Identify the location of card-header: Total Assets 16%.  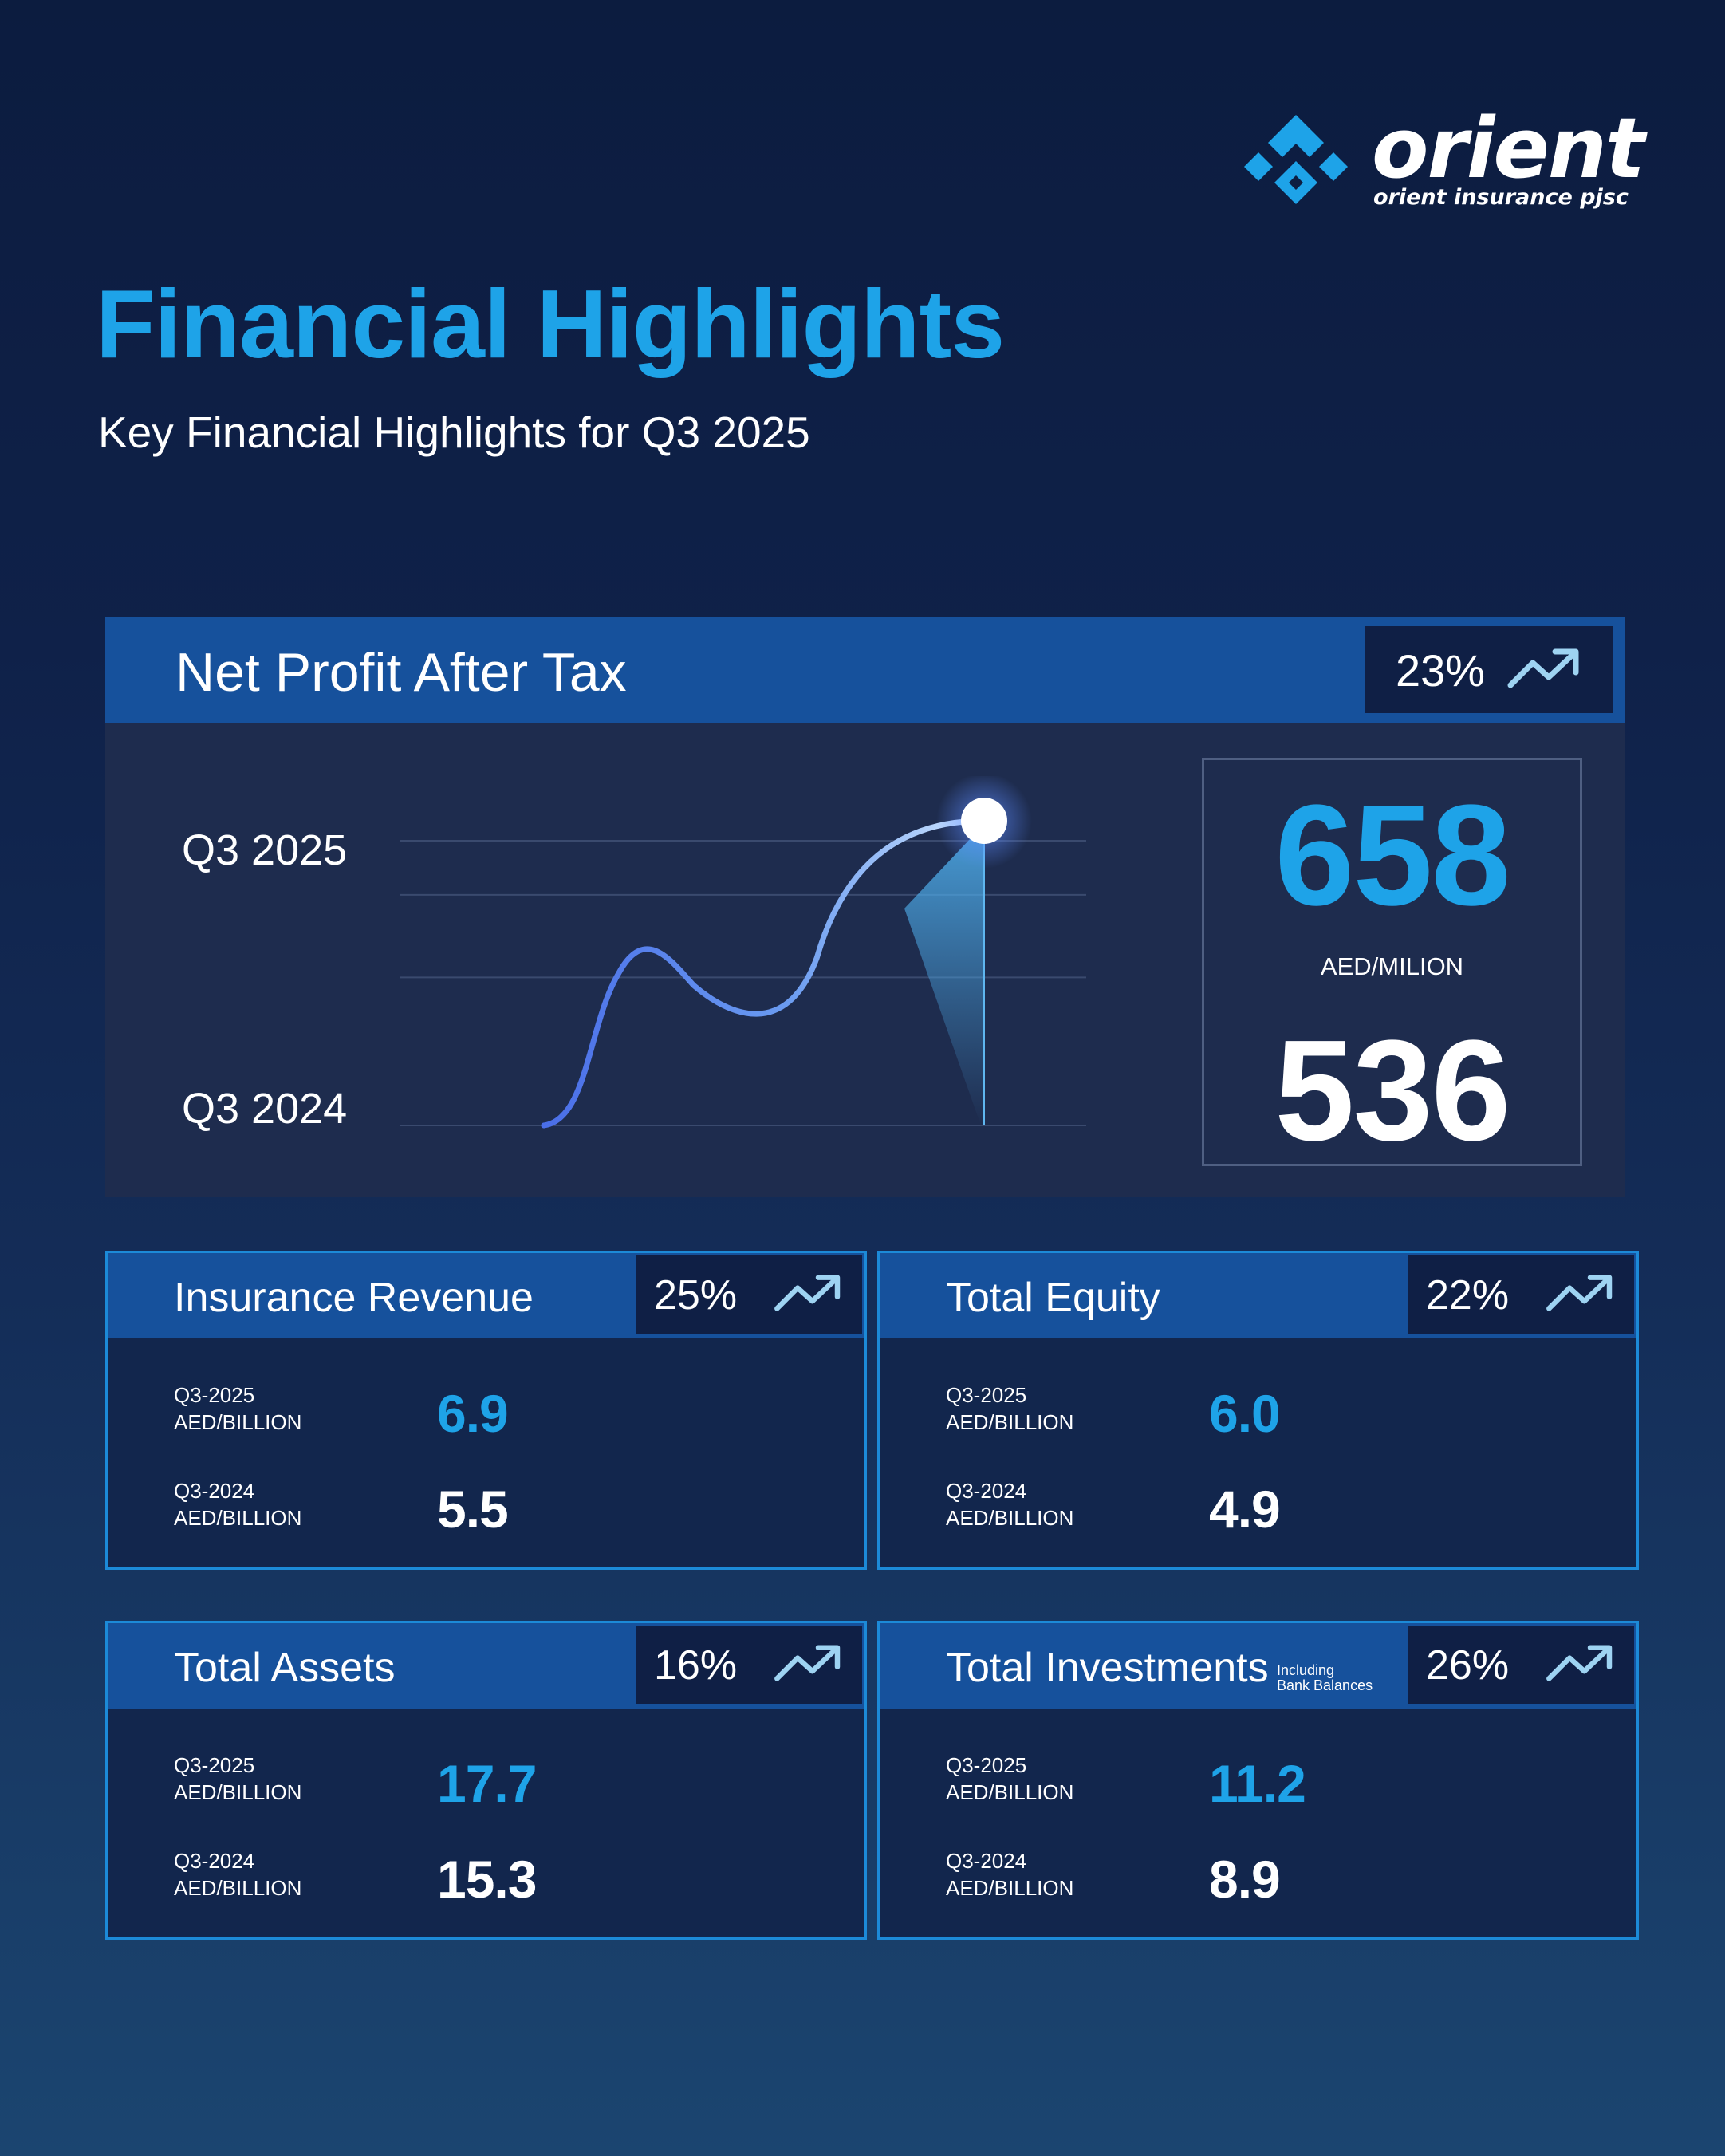
(486, 1666).